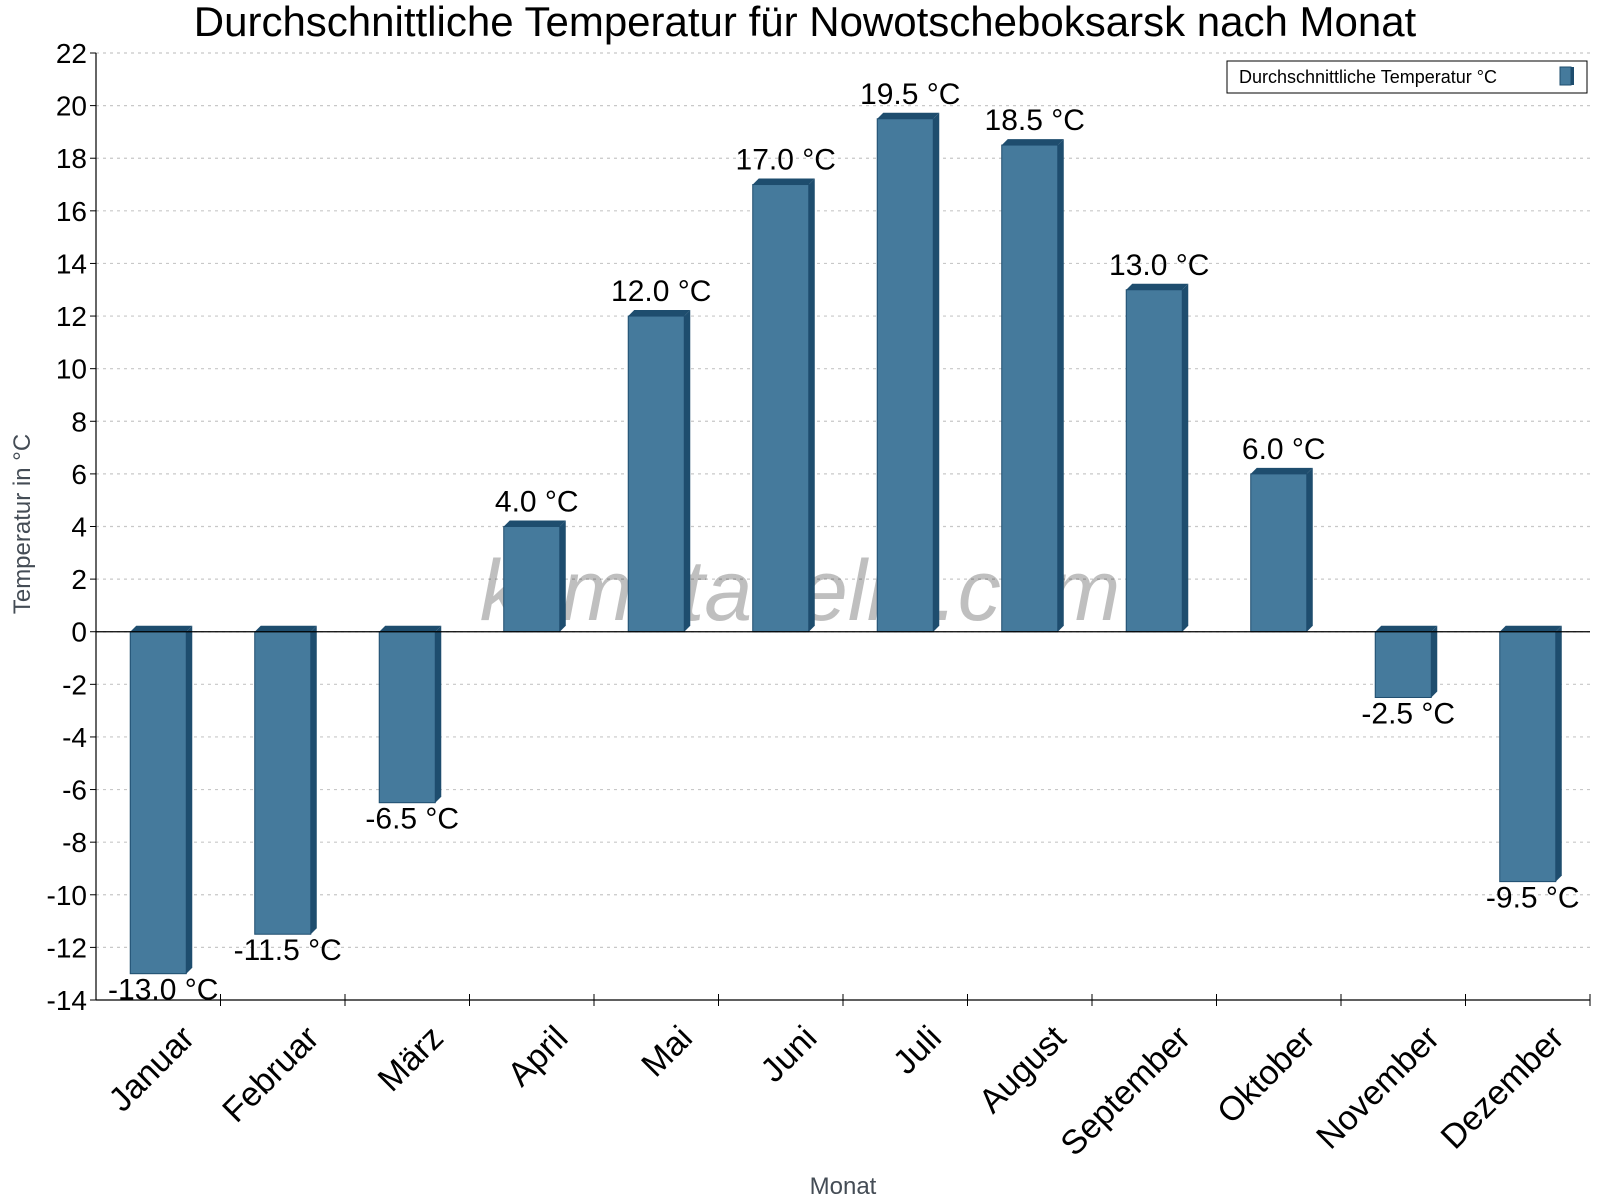  What do you see at coordinates (74, 842) in the screenshot?
I see `y-tick-label: -8` at bounding box center [74, 842].